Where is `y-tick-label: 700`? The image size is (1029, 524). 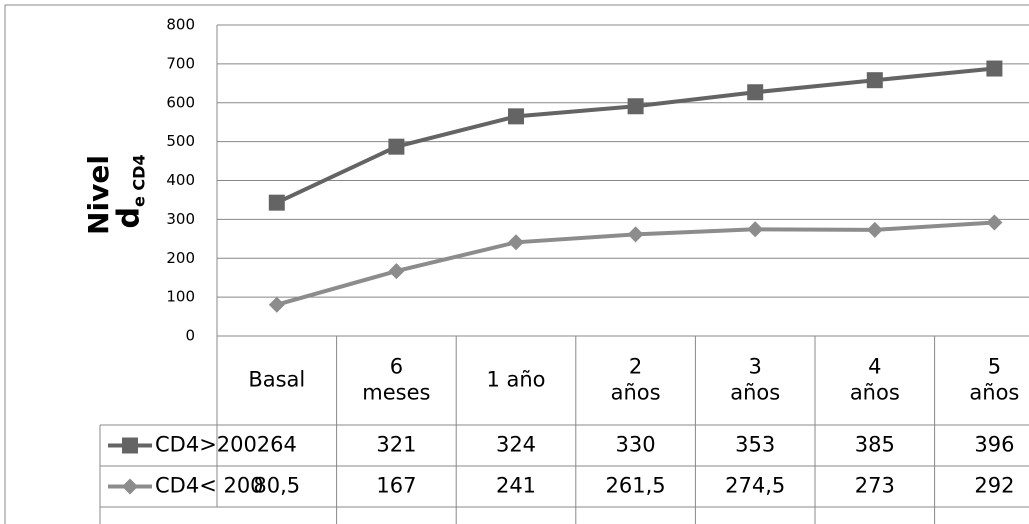 y-tick-label: 700 is located at coordinates (180, 63).